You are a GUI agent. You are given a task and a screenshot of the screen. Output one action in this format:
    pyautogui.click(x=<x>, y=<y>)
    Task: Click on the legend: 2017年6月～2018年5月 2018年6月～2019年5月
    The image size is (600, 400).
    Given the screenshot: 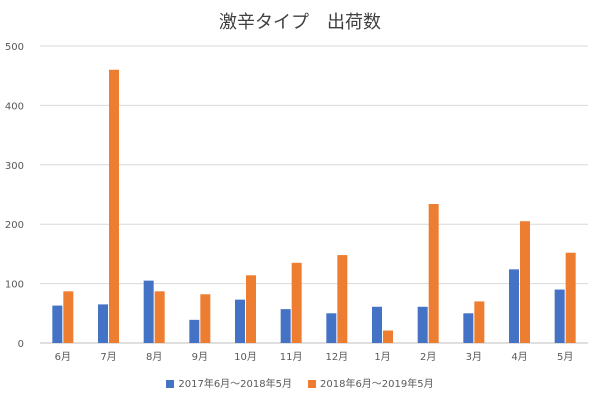 What is the action you would take?
    pyautogui.click(x=300, y=382)
    